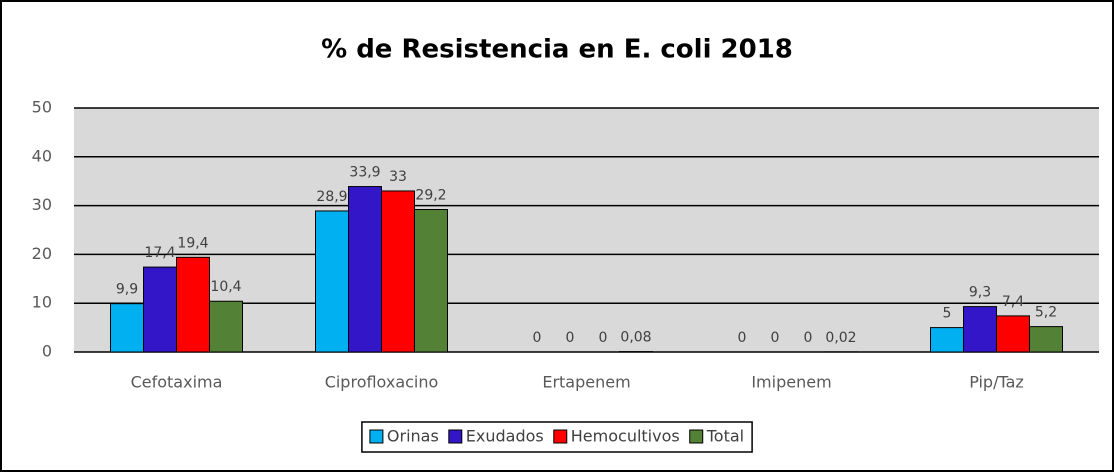 The height and width of the screenshot is (472, 1114). I want to click on data-label: 9,9, so click(127, 290).